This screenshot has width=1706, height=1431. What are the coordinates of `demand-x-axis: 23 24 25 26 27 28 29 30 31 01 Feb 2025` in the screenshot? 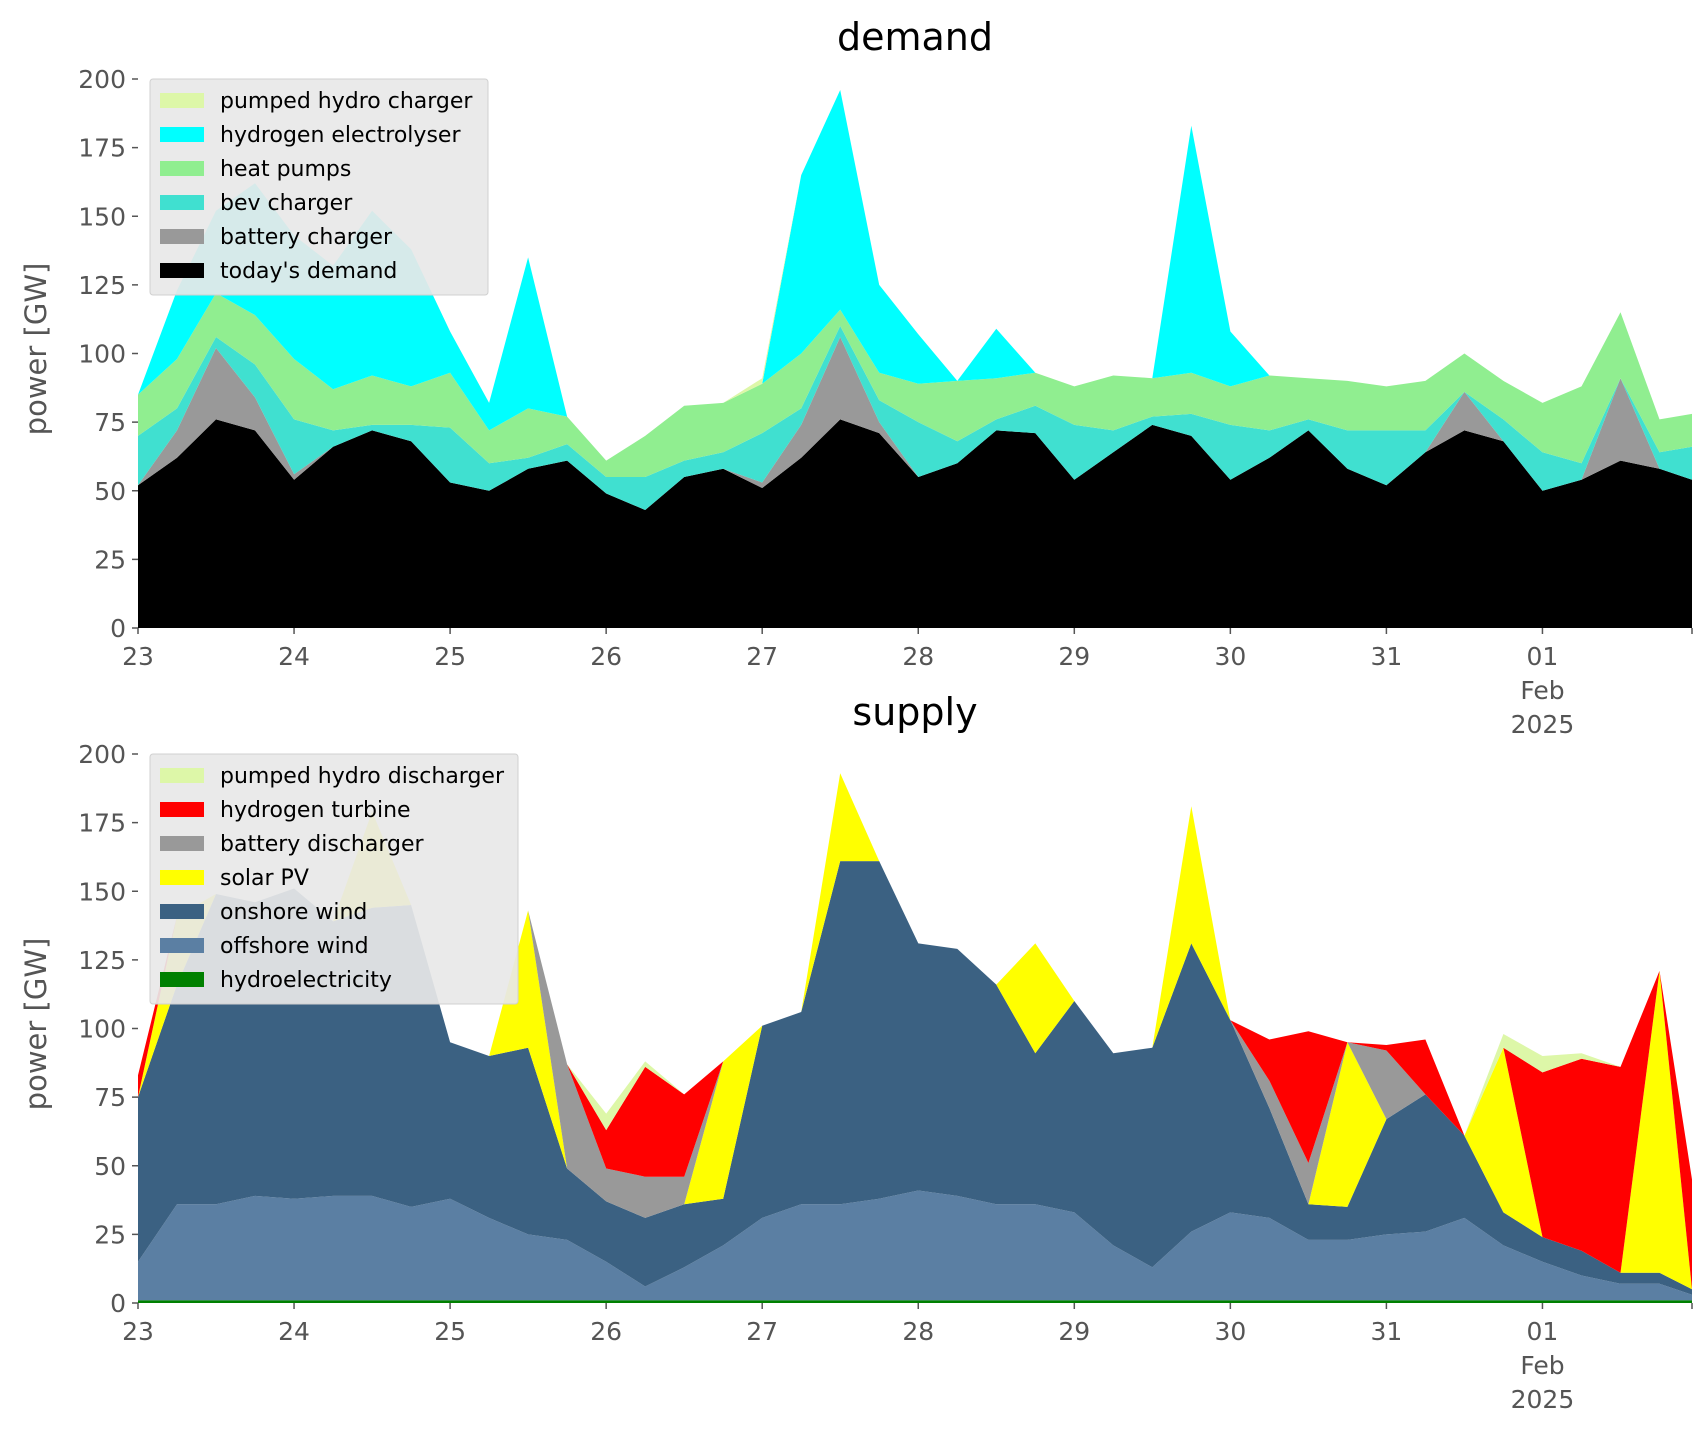 It's located at (907, 683).